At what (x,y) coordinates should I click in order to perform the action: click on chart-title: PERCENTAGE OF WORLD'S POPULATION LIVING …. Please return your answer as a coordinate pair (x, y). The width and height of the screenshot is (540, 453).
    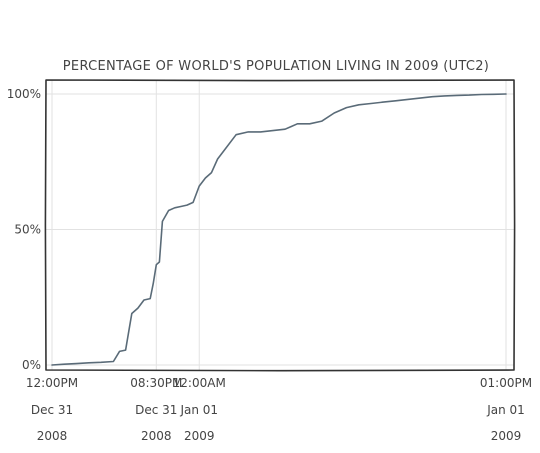
    Looking at the image, I should click on (276, 66).